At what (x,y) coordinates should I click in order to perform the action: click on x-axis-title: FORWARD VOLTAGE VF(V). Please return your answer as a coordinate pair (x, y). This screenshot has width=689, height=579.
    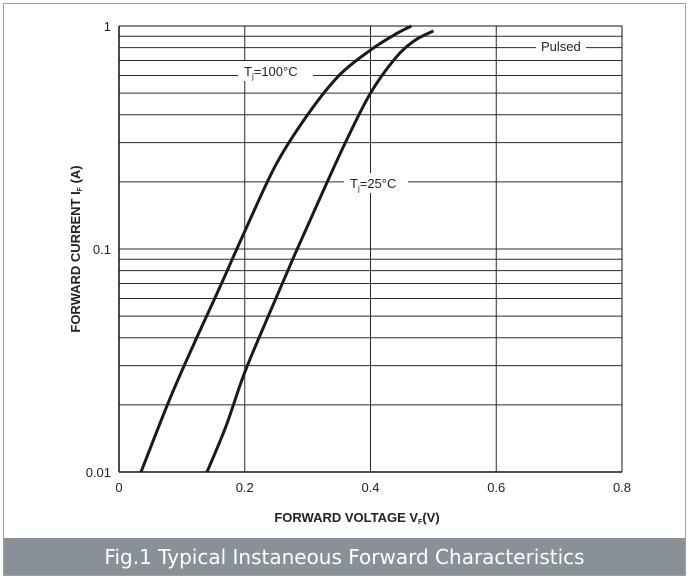
    Looking at the image, I should click on (356, 518).